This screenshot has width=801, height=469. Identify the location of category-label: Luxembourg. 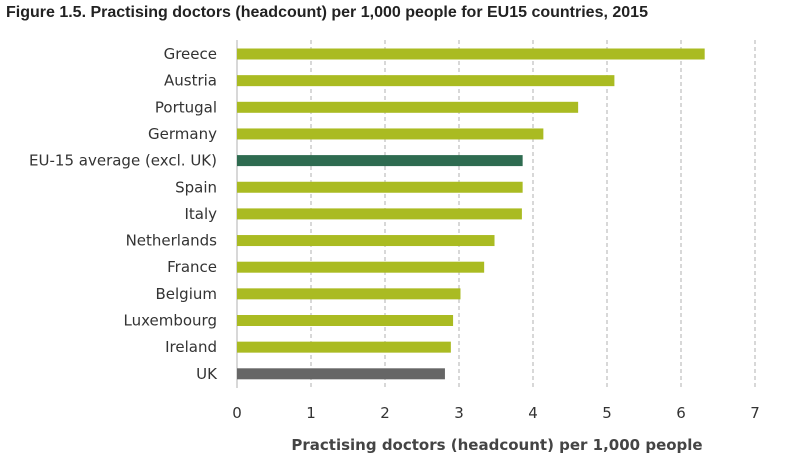
(171, 321).